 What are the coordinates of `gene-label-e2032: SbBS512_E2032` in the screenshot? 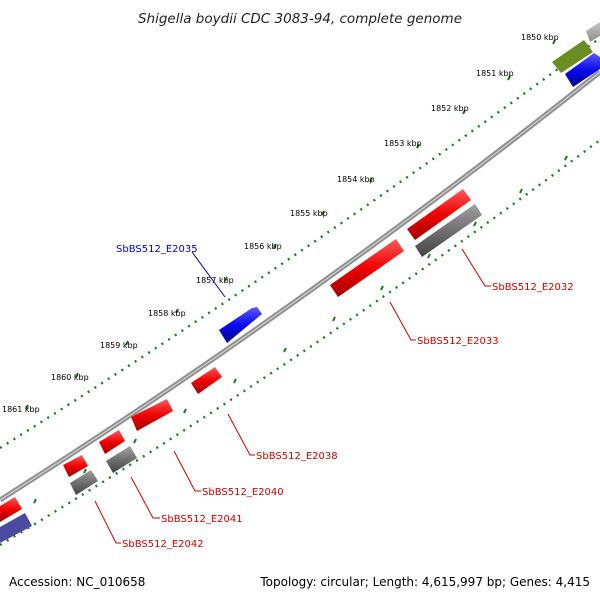 It's located at (533, 287).